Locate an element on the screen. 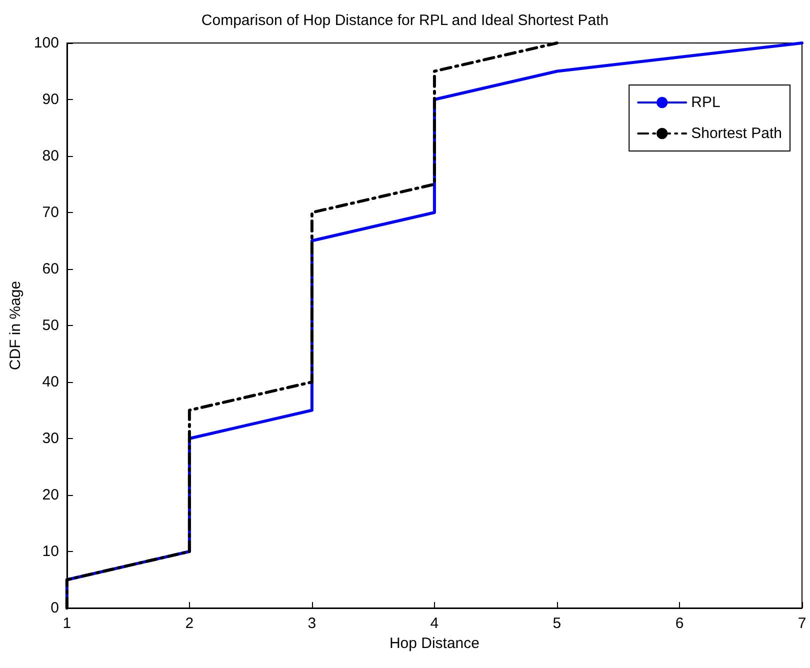 This screenshot has height=668, width=810. y-axis-title: CDF in %age is located at coordinates (15, 325).